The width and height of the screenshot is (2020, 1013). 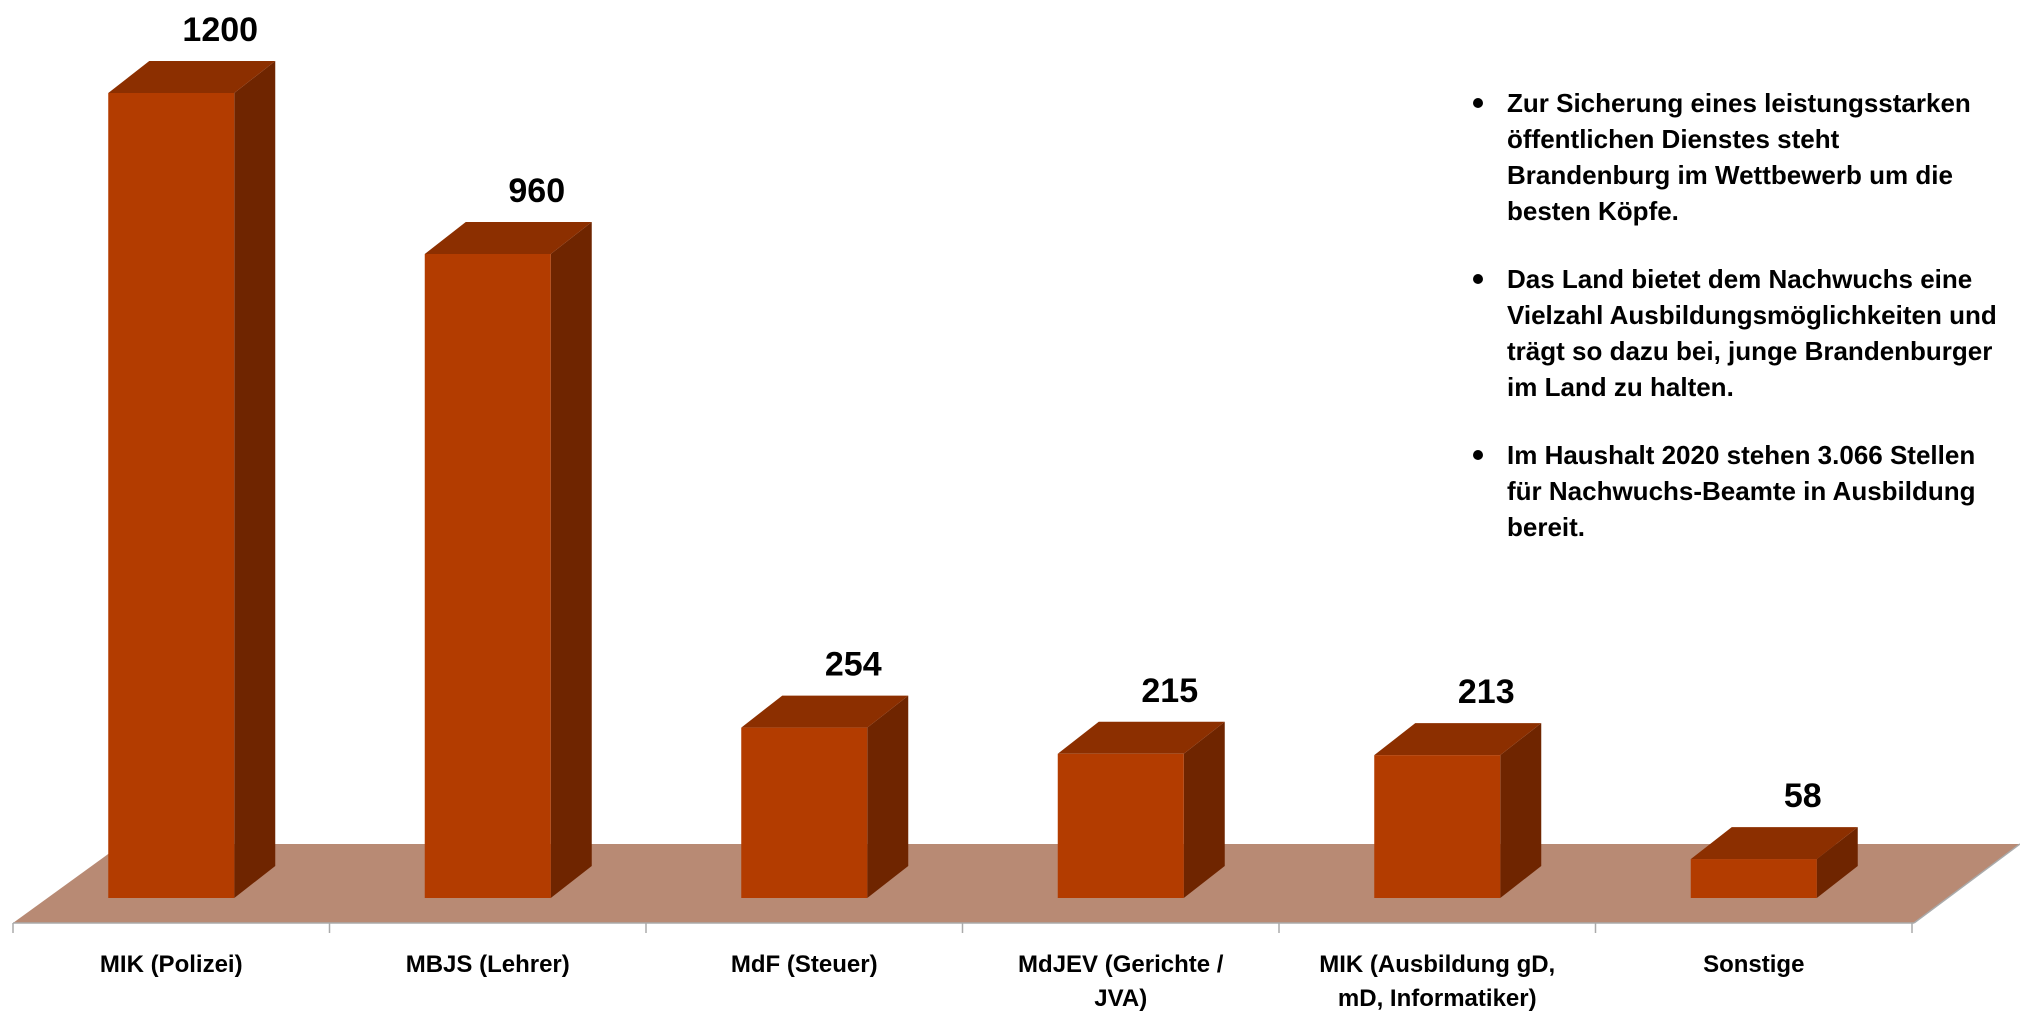 What do you see at coordinates (853, 665) in the screenshot?
I see `value-label: 254` at bounding box center [853, 665].